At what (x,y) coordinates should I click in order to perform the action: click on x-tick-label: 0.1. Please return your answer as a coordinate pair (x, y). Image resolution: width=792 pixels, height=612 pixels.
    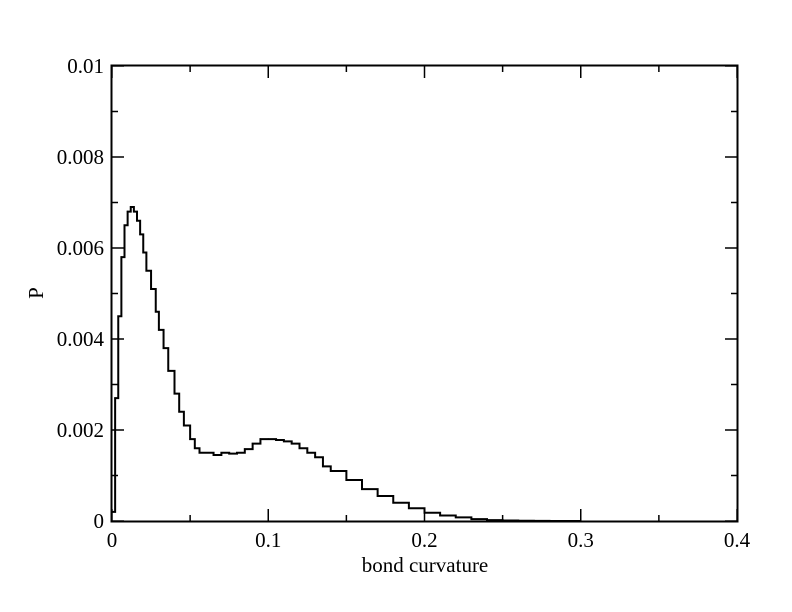
    Looking at the image, I should click on (268, 540).